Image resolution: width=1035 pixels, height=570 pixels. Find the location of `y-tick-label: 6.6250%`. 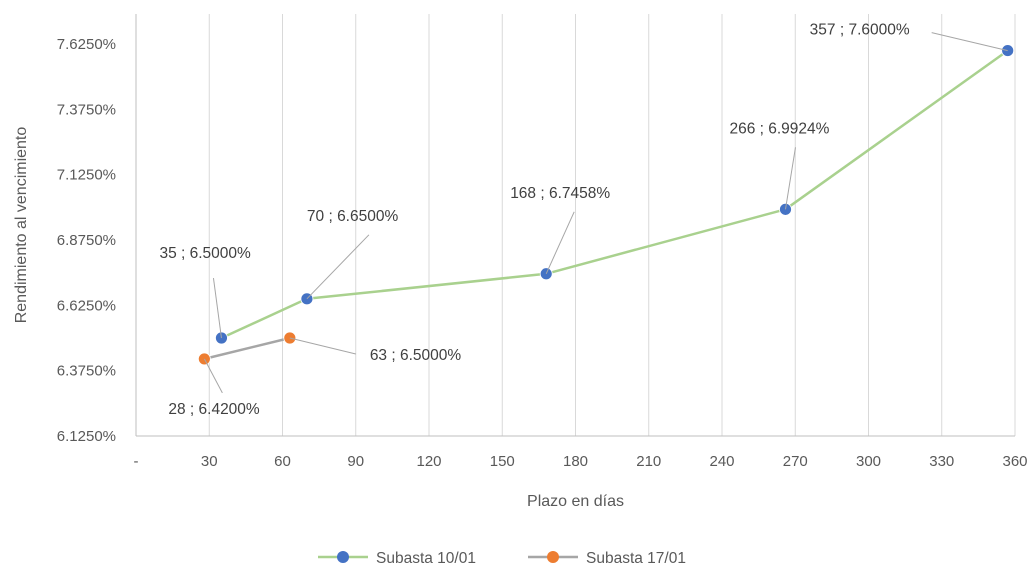

y-tick-label: 6.6250% is located at coordinates (86, 305).